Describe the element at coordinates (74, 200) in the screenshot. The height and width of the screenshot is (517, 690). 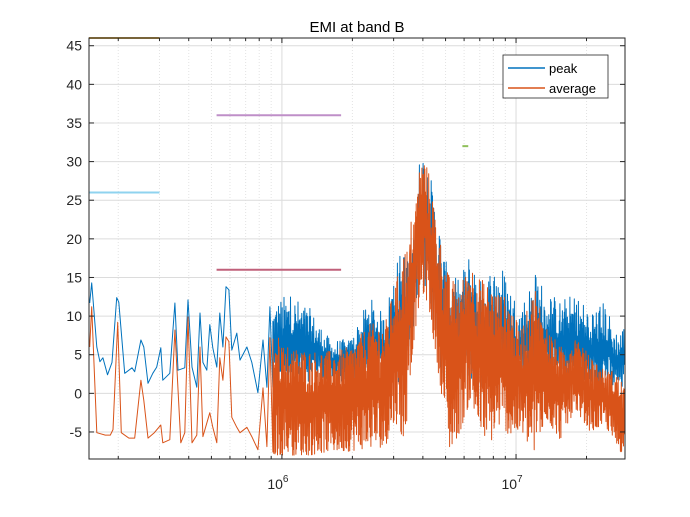
I see `y-tick-label: 25` at that location.